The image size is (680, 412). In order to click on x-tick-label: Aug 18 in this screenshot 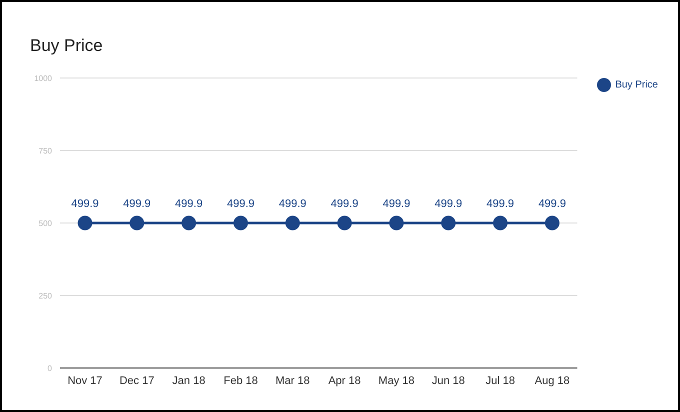, I will do `click(552, 380)`.